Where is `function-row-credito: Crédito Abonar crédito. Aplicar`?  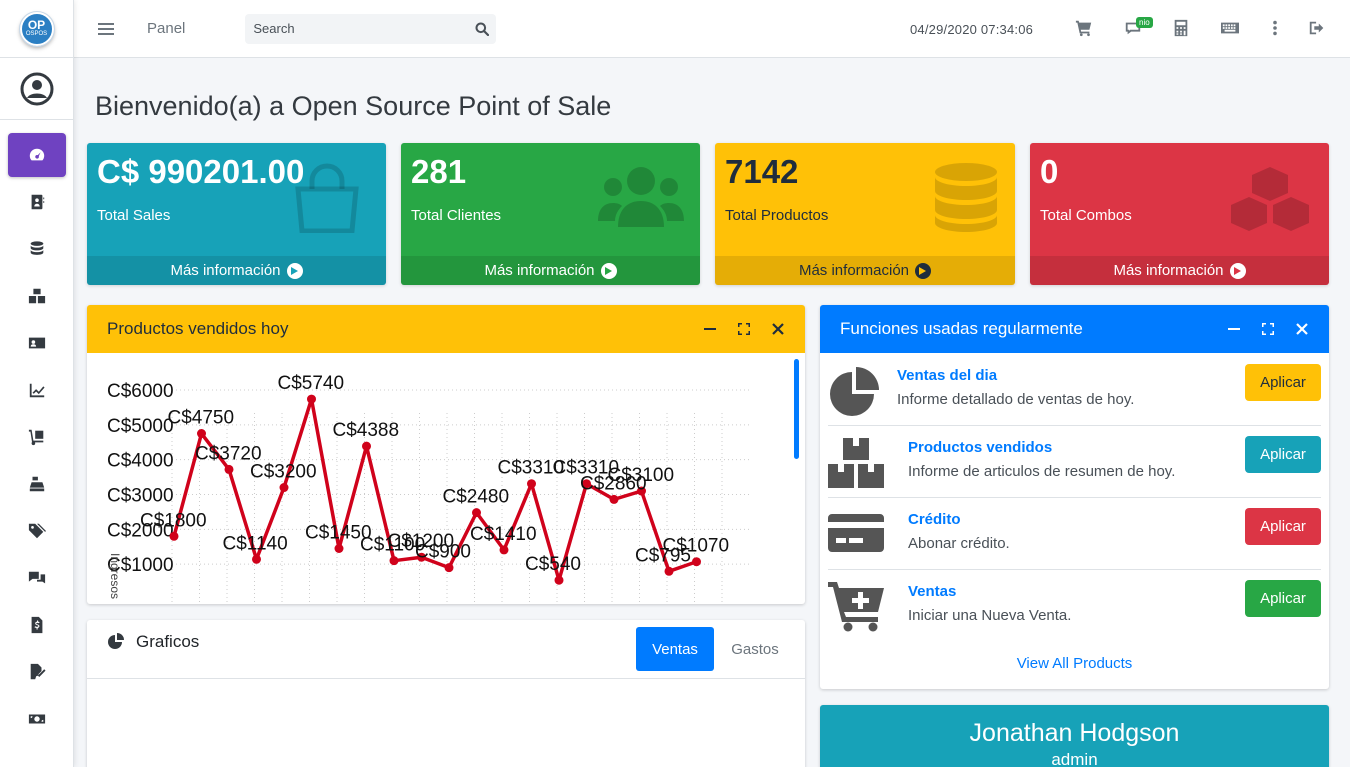
function-row-credito: Crédito Abonar crédito. Aplicar is located at coordinates (1074, 534).